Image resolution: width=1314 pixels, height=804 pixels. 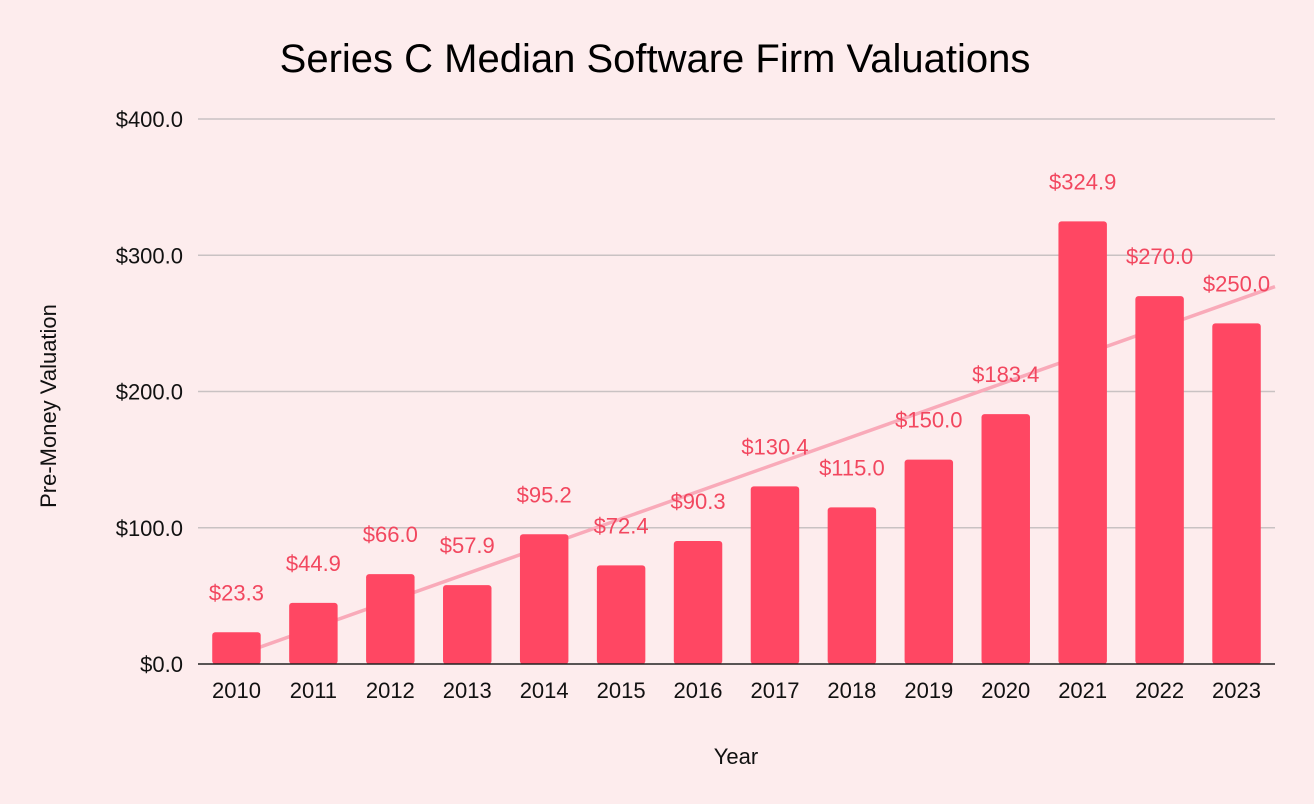 What do you see at coordinates (236, 592) in the screenshot?
I see `data-label-2010: $23.3` at bounding box center [236, 592].